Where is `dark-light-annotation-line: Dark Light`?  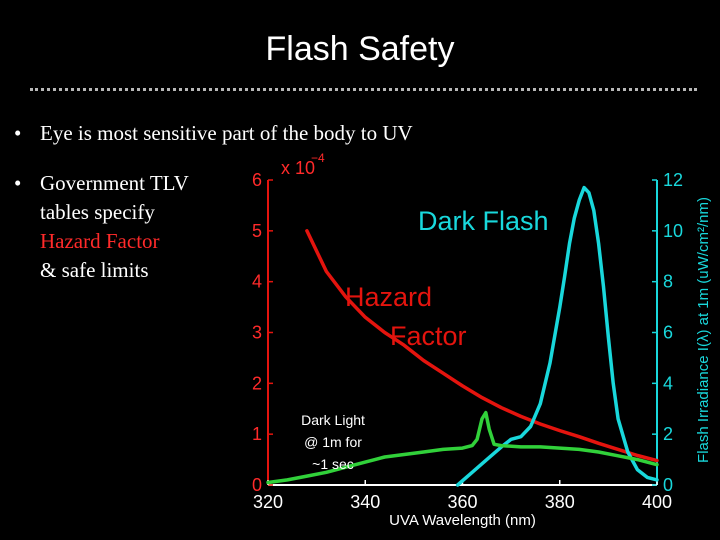 dark-light-annotation-line: Dark Light is located at coordinates (333, 420).